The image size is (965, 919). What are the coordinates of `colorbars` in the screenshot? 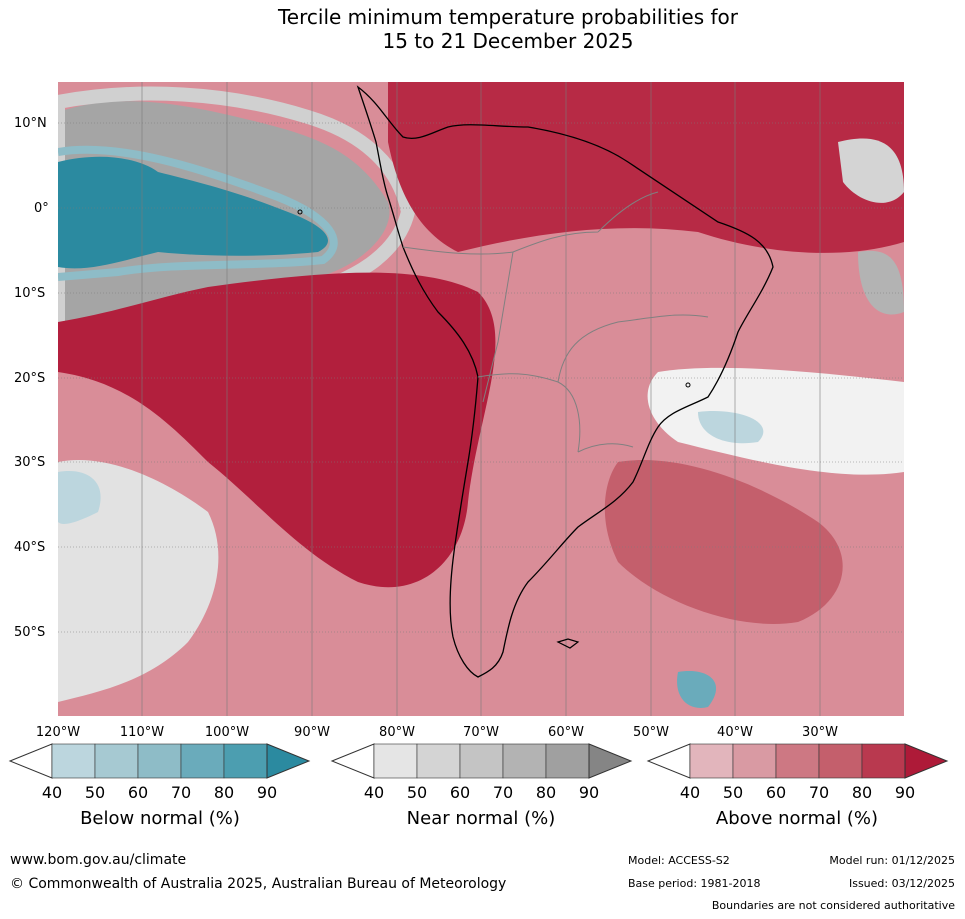 It's located at (478, 761).